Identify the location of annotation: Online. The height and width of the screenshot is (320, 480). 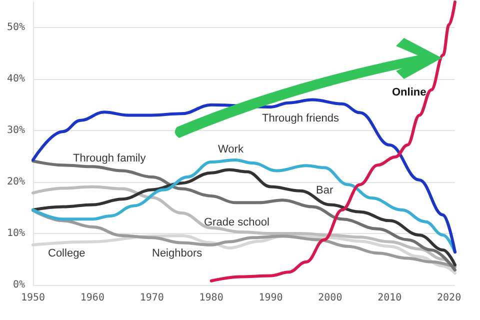
(409, 92).